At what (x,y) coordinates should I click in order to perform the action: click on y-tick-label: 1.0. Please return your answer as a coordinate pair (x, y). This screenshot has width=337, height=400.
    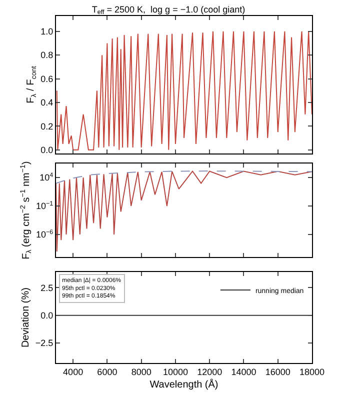
    Looking at the image, I should click on (47, 31).